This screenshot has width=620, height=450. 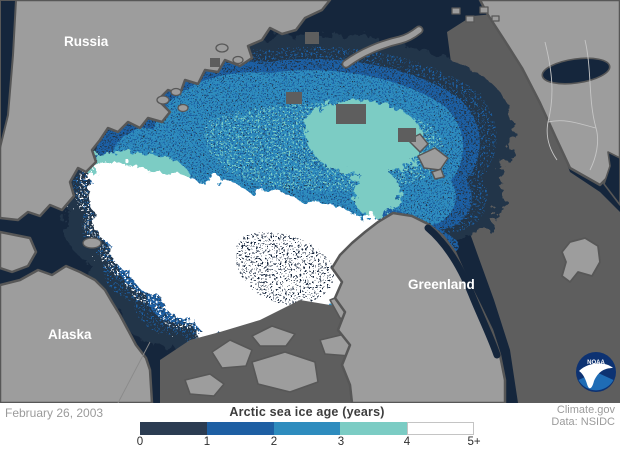 I want to click on alaska-landmass, so click(x=77, y=333).